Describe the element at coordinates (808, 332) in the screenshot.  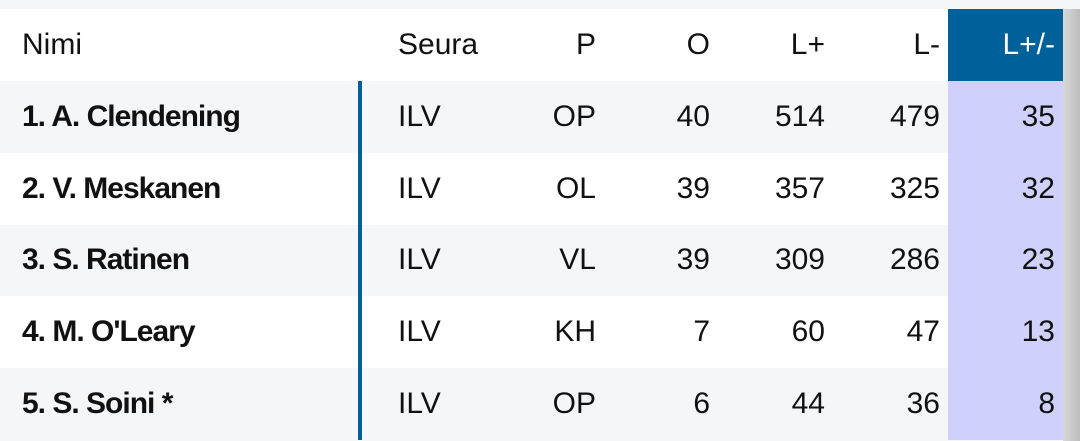
I see `plus: 60` at that location.